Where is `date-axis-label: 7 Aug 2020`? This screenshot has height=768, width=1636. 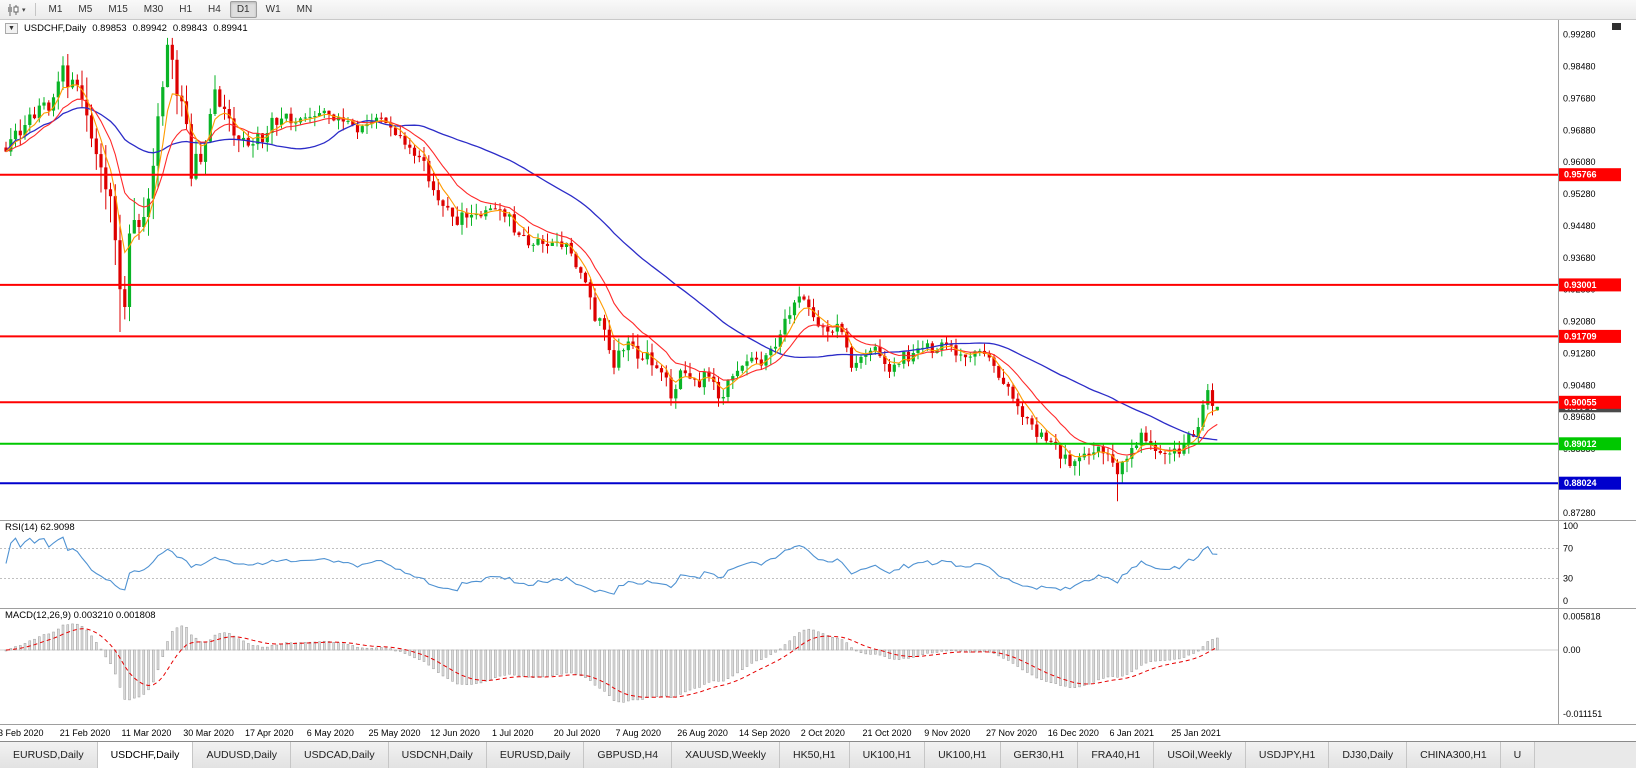 date-axis-label: 7 Aug 2020 is located at coordinates (638, 733).